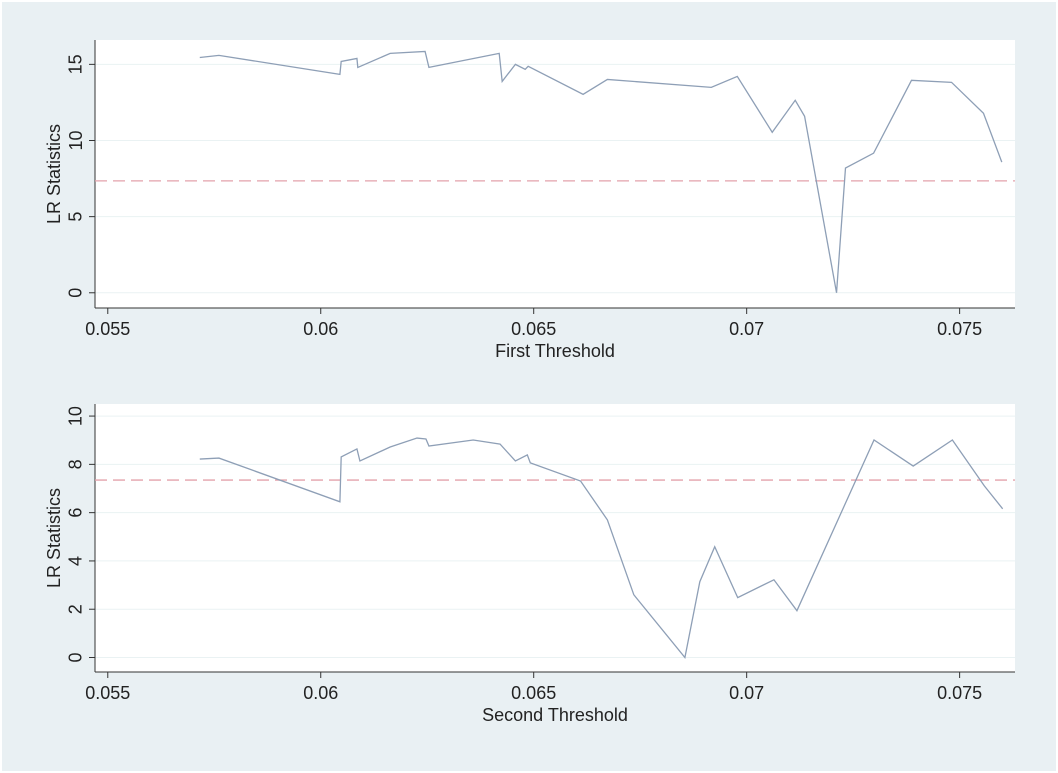 Image resolution: width=1058 pixels, height=773 pixels. Describe the element at coordinates (555, 351) in the screenshot. I see `x-axis-title: First Threshold` at that location.